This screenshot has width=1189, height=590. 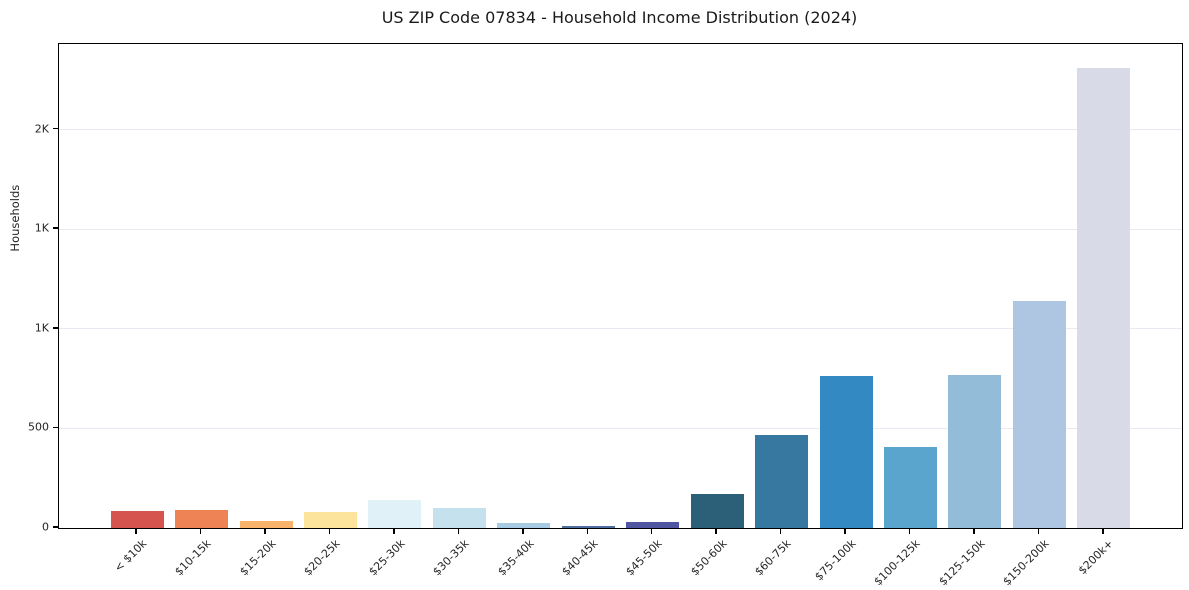 What do you see at coordinates (782, 481) in the screenshot?
I see `bar-$60-75k` at bounding box center [782, 481].